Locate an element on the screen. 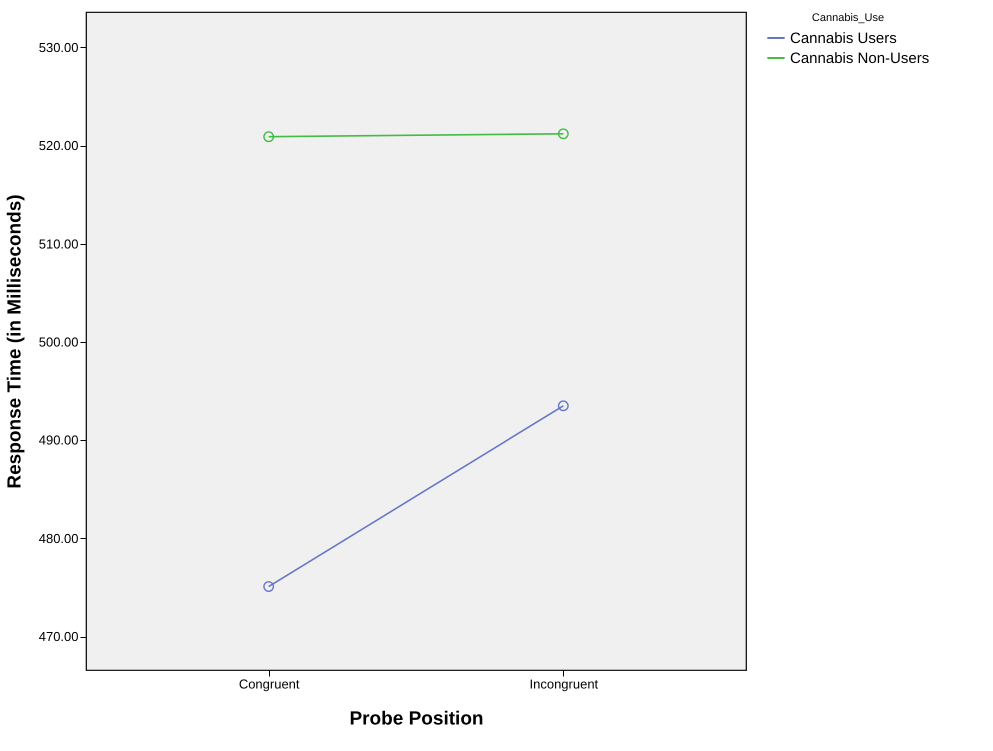 This screenshot has height=751, width=993. y-tick-label: 480.00 is located at coordinates (58, 538).